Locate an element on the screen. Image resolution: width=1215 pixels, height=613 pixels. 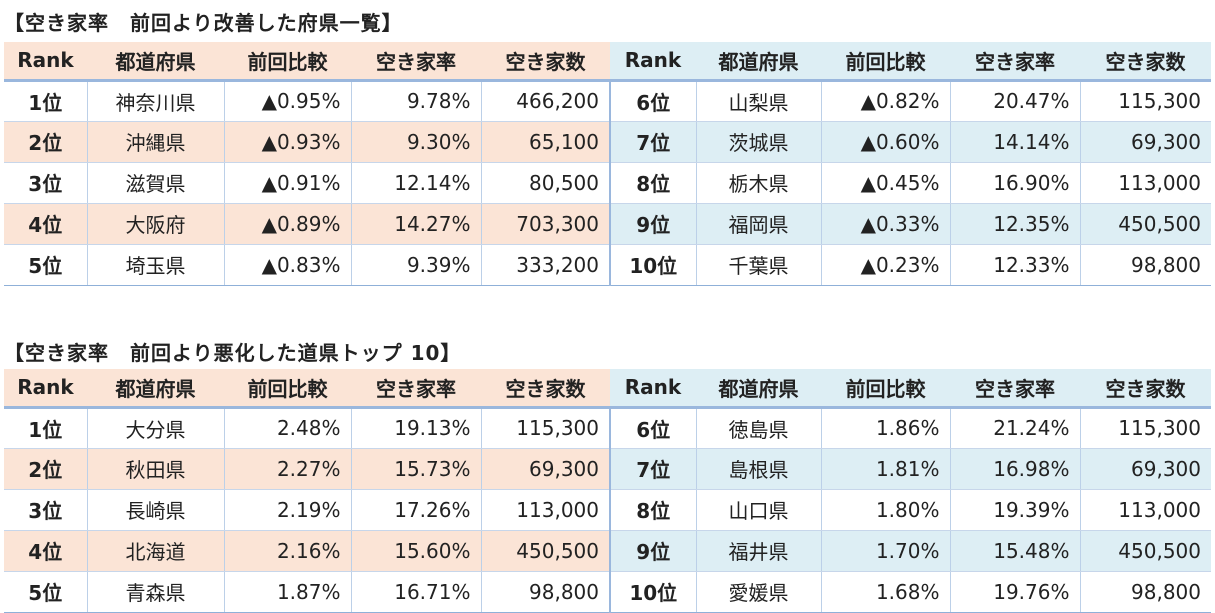
vacancy-rate-cell: 21.24% is located at coordinates (1014, 428).